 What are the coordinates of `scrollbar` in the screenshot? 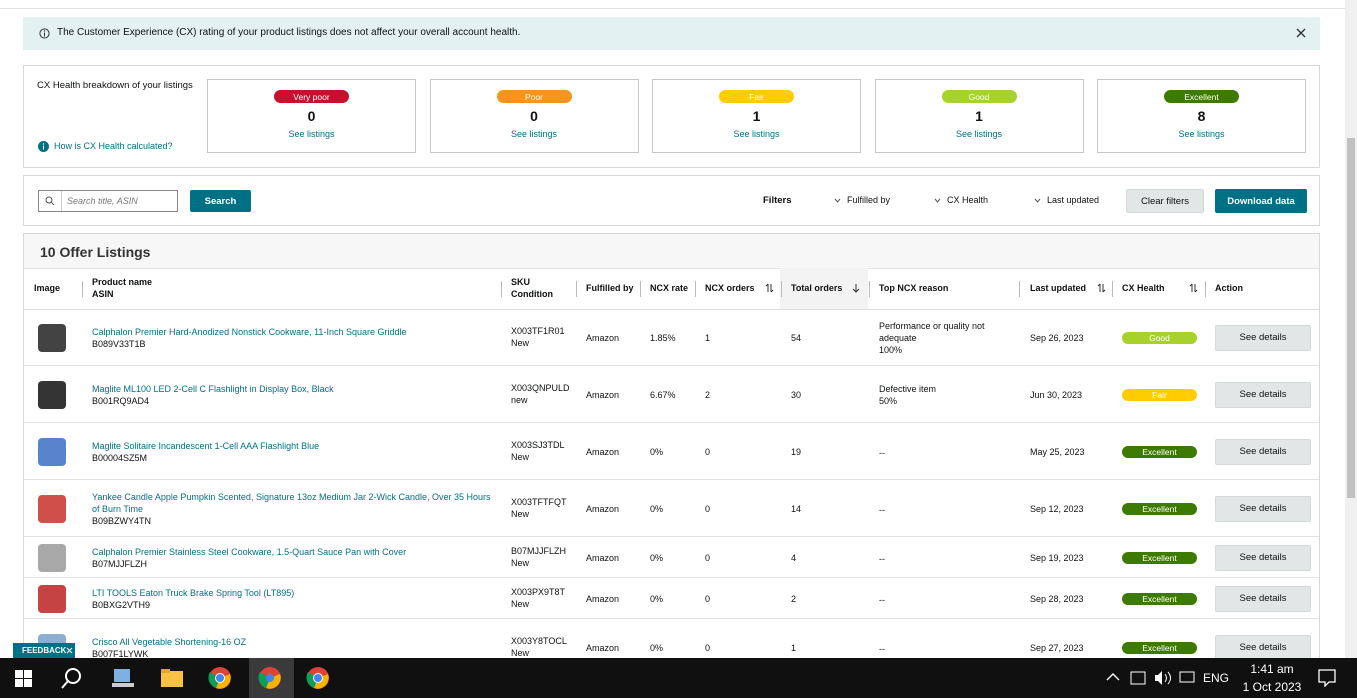 It's located at (1351, 329).